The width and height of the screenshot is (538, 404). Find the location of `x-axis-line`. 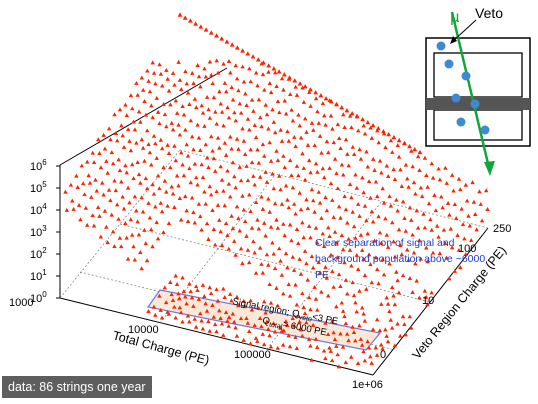

x-axis-line is located at coordinates (216, 336).